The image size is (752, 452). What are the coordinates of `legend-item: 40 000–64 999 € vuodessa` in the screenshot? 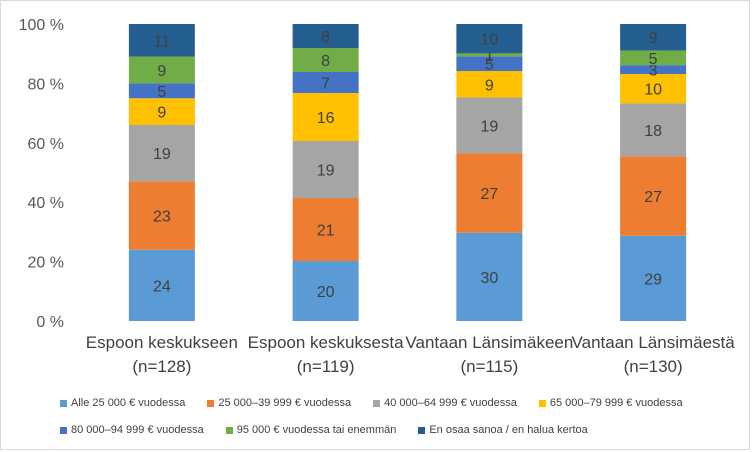 It's located at (445, 403).